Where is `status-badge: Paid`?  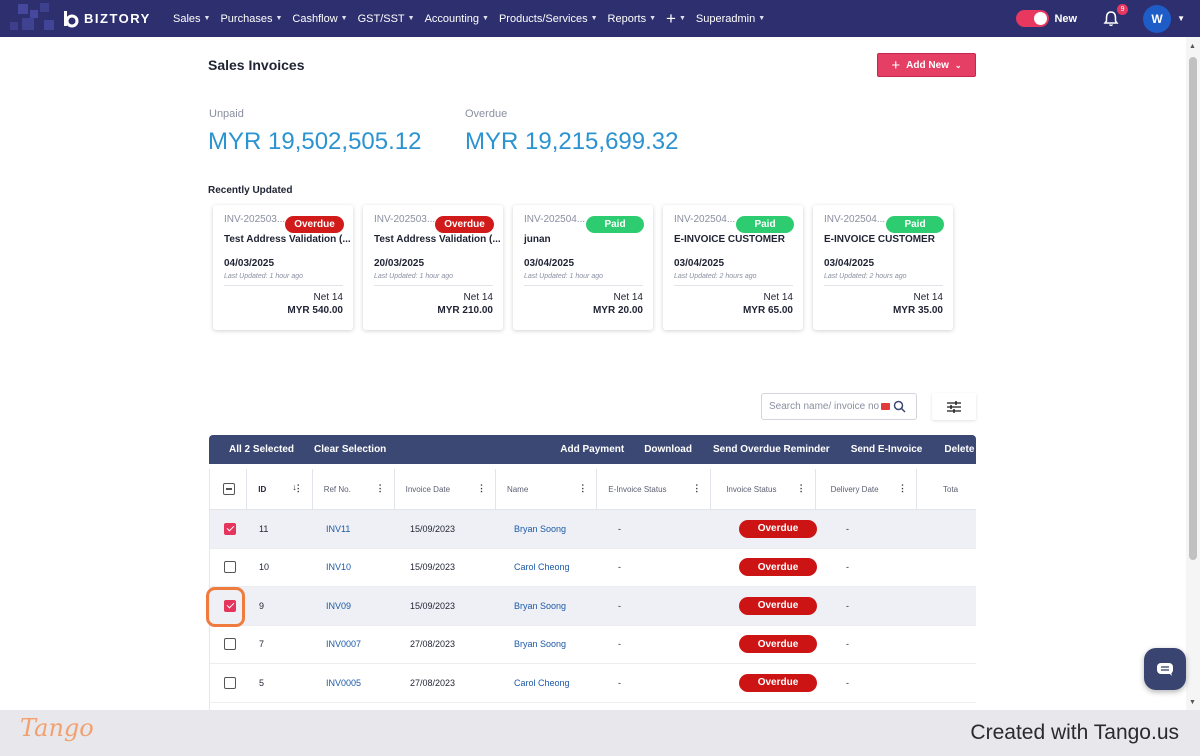 status-badge: Paid is located at coordinates (915, 224).